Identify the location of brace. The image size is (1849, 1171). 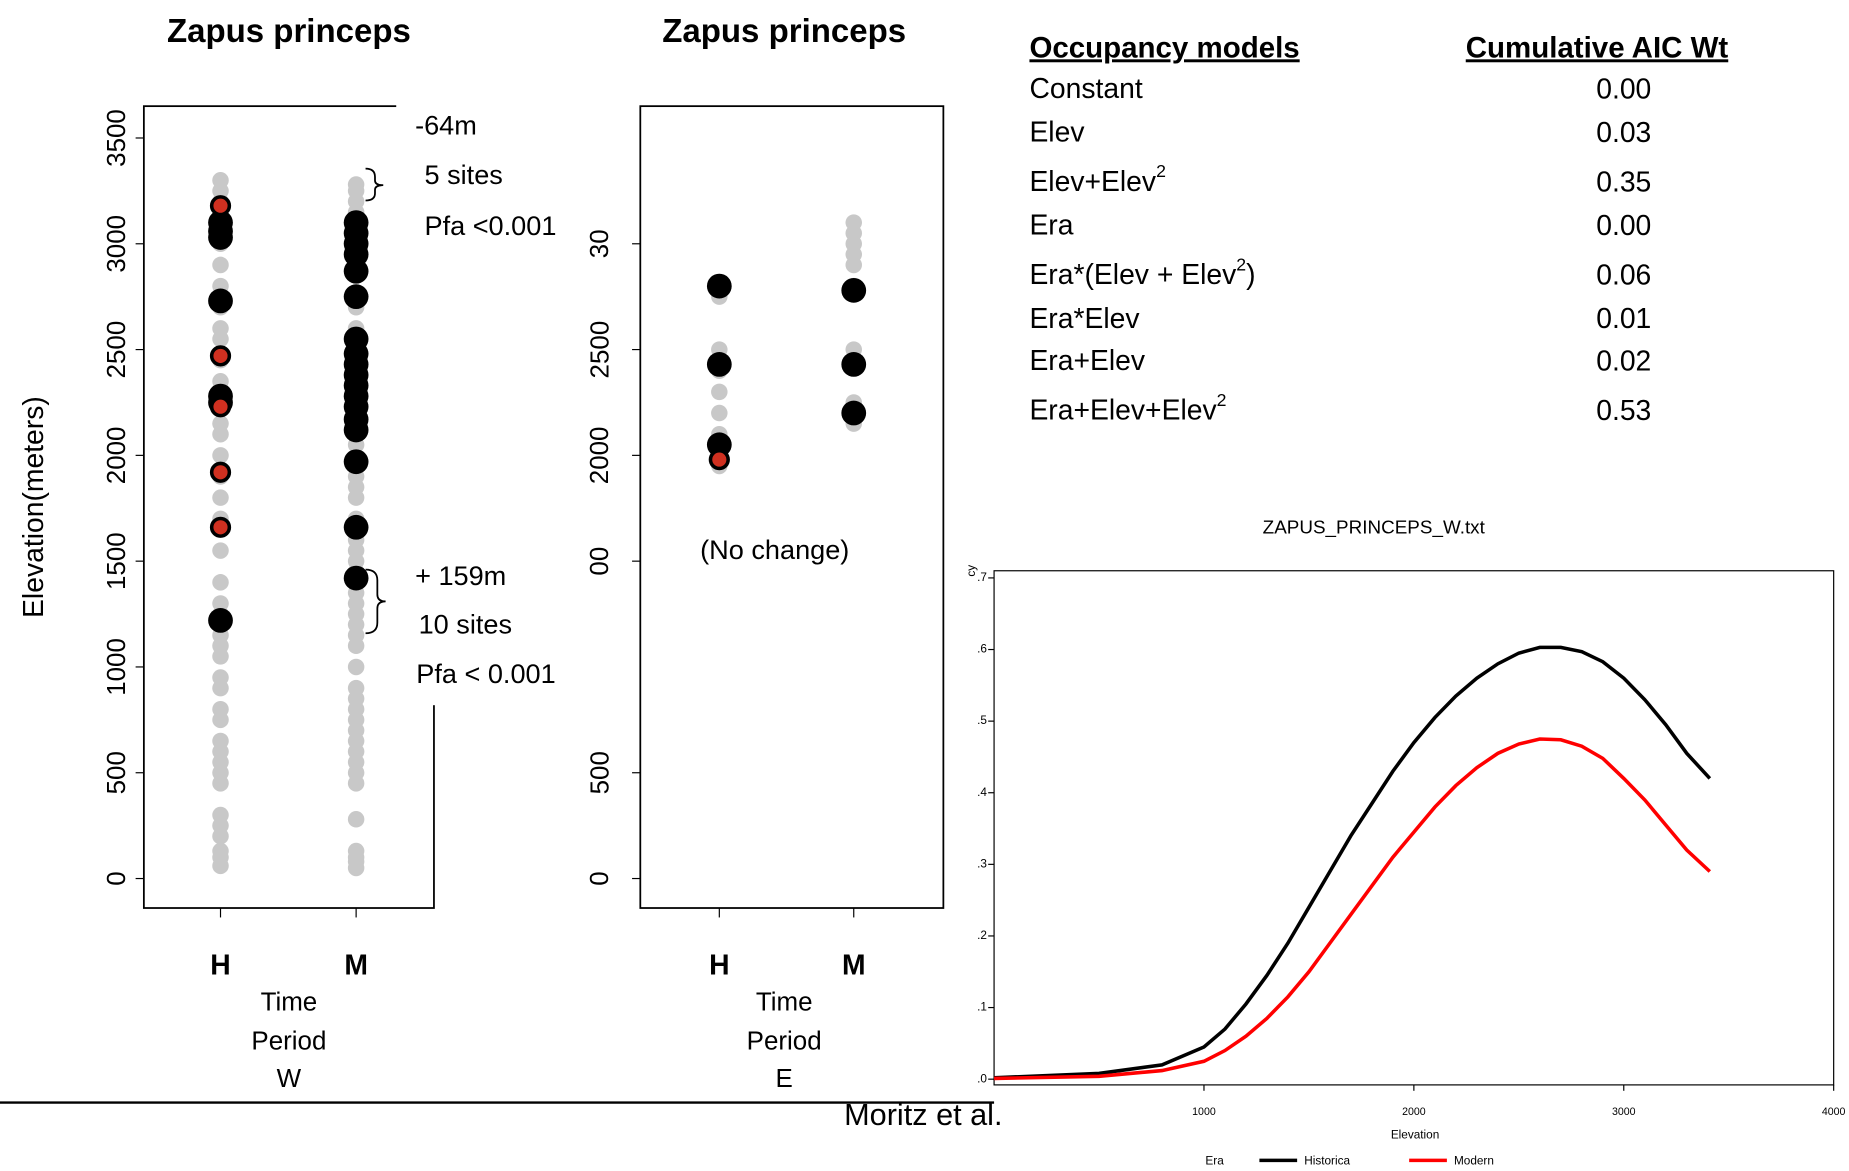
(374, 184).